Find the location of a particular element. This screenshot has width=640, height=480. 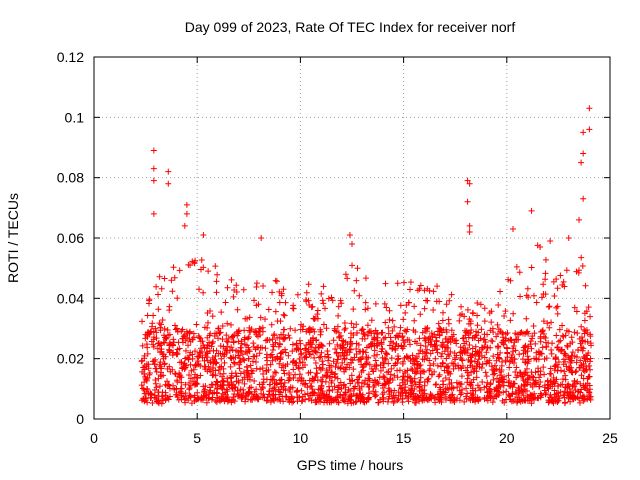

x-tick-label: 5 is located at coordinates (197, 438).